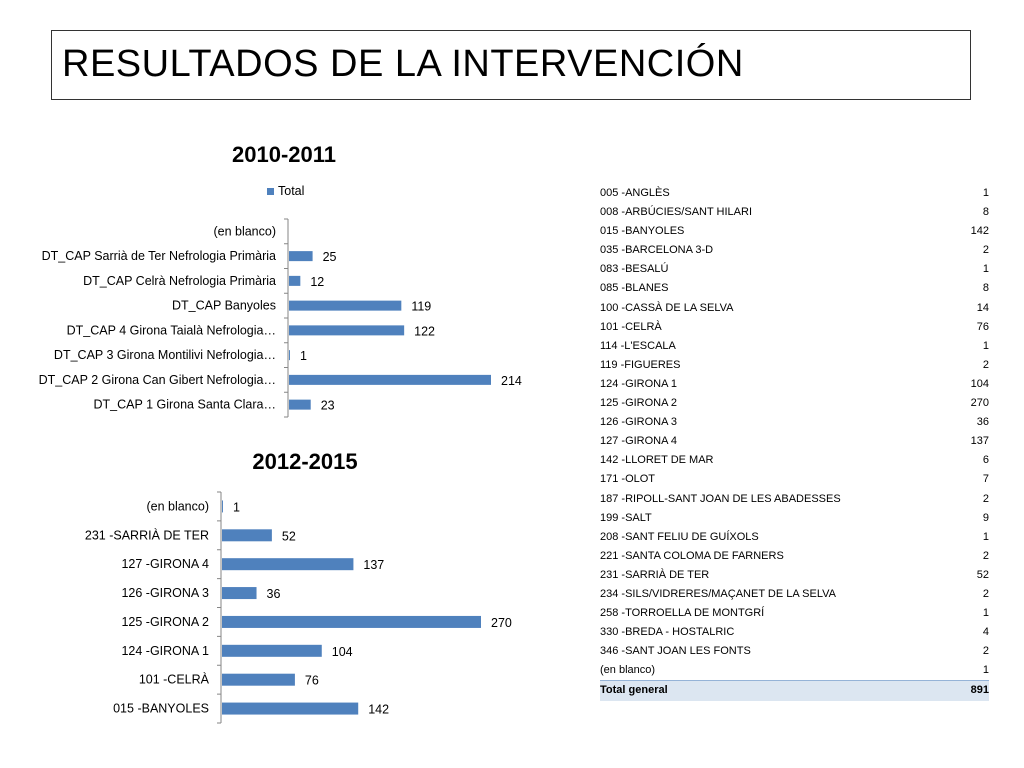 The height and width of the screenshot is (768, 1024). Describe the element at coordinates (794, 193) in the screenshot. I see `table-row: 005 -ANGLÈS 1` at that location.